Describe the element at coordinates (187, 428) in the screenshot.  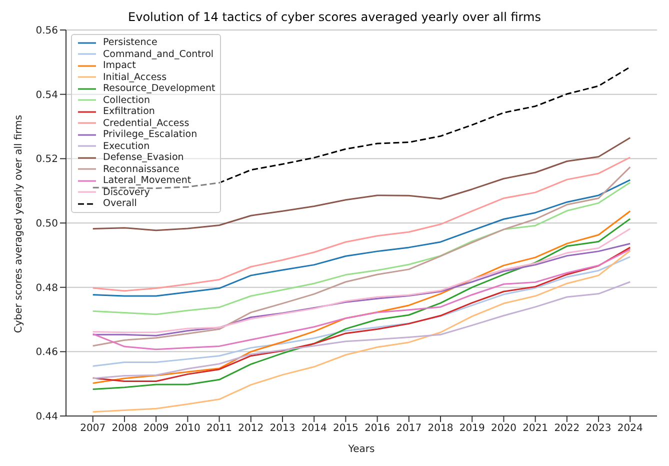
I see `x-tick-label: 2010` at that location.